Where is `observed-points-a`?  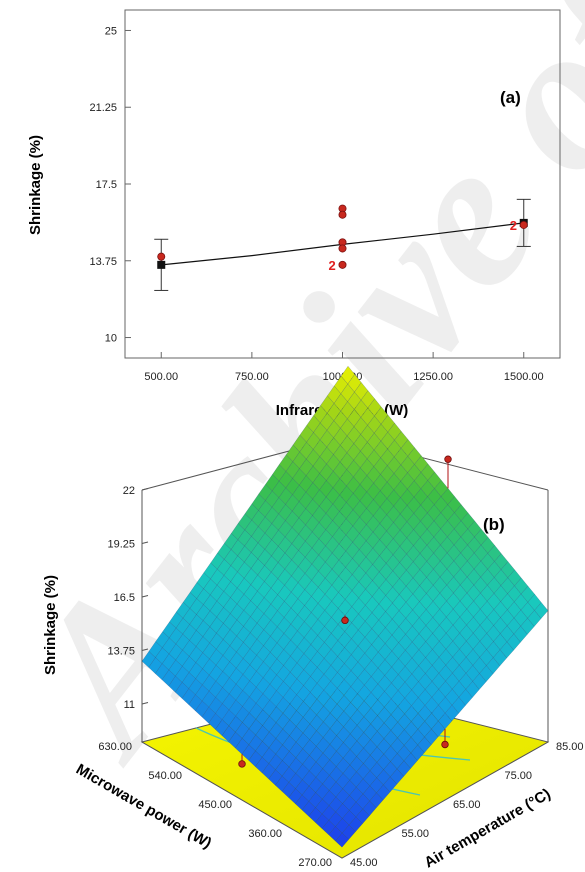
observed-points-a is located at coordinates (342, 236).